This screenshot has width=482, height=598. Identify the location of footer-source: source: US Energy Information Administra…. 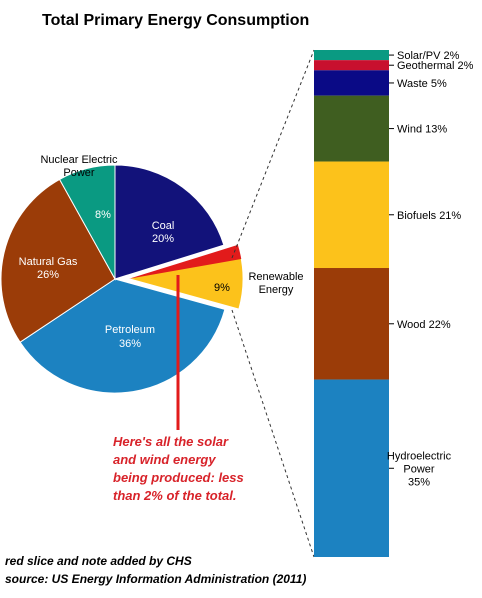
(155, 579).